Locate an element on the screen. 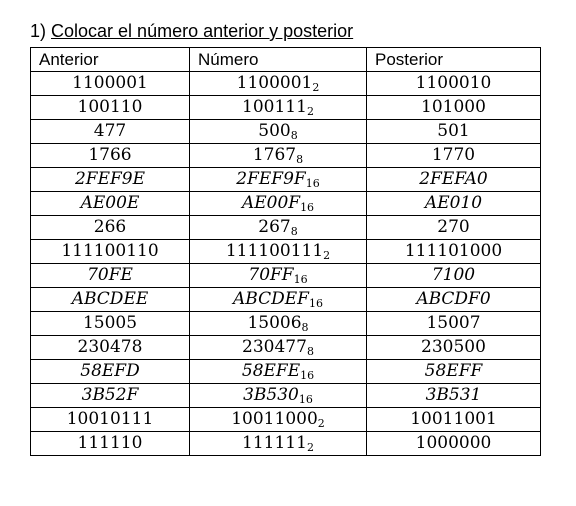  table-row: ABCDEE ABCDEF16 ABCDF0 is located at coordinates (285, 299).